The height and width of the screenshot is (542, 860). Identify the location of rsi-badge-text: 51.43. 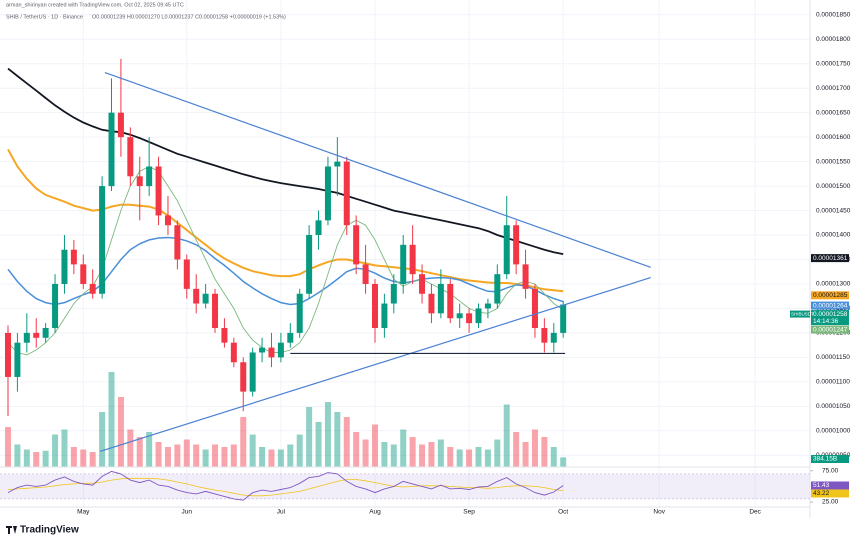
(821, 485).